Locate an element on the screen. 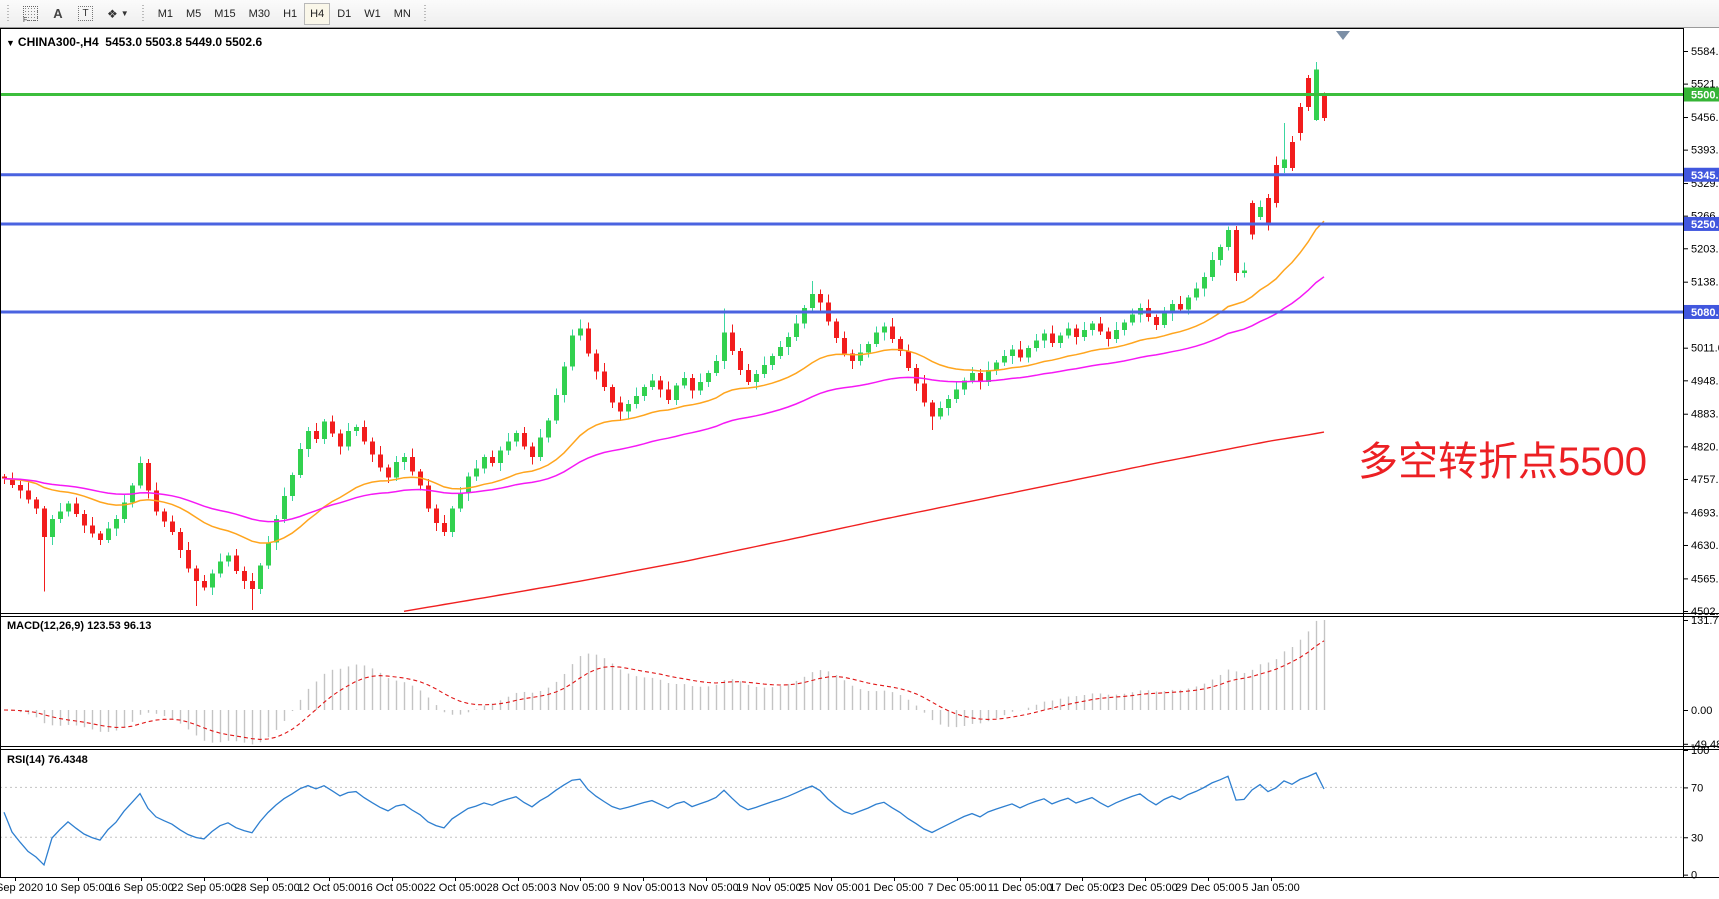 This screenshot has width=1719, height=899. svg-text: 5500.0 is located at coordinates (1705, 95).